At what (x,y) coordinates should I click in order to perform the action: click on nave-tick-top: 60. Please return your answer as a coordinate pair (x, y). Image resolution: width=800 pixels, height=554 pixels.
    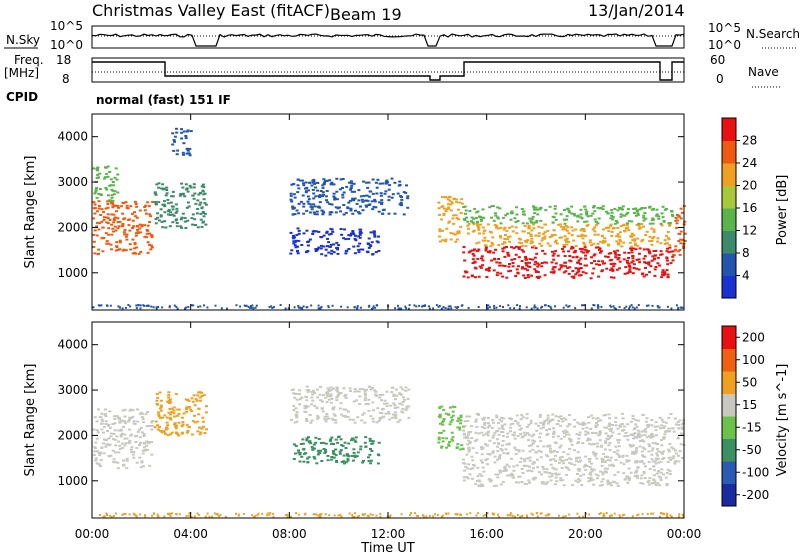
    Looking at the image, I should click on (717, 60).